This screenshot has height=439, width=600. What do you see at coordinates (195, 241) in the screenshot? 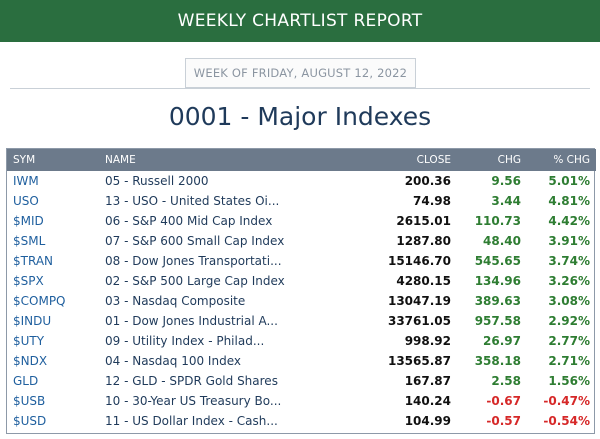
I see `security-name: 07 - S&P 600 Small Cap Index` at bounding box center [195, 241].